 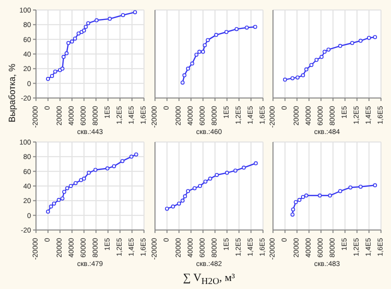 What do you see at coordinates (209, 279) in the screenshot?
I see `x-axis-title: ∑ V$_{H2O}$, м³` at bounding box center [209, 279].